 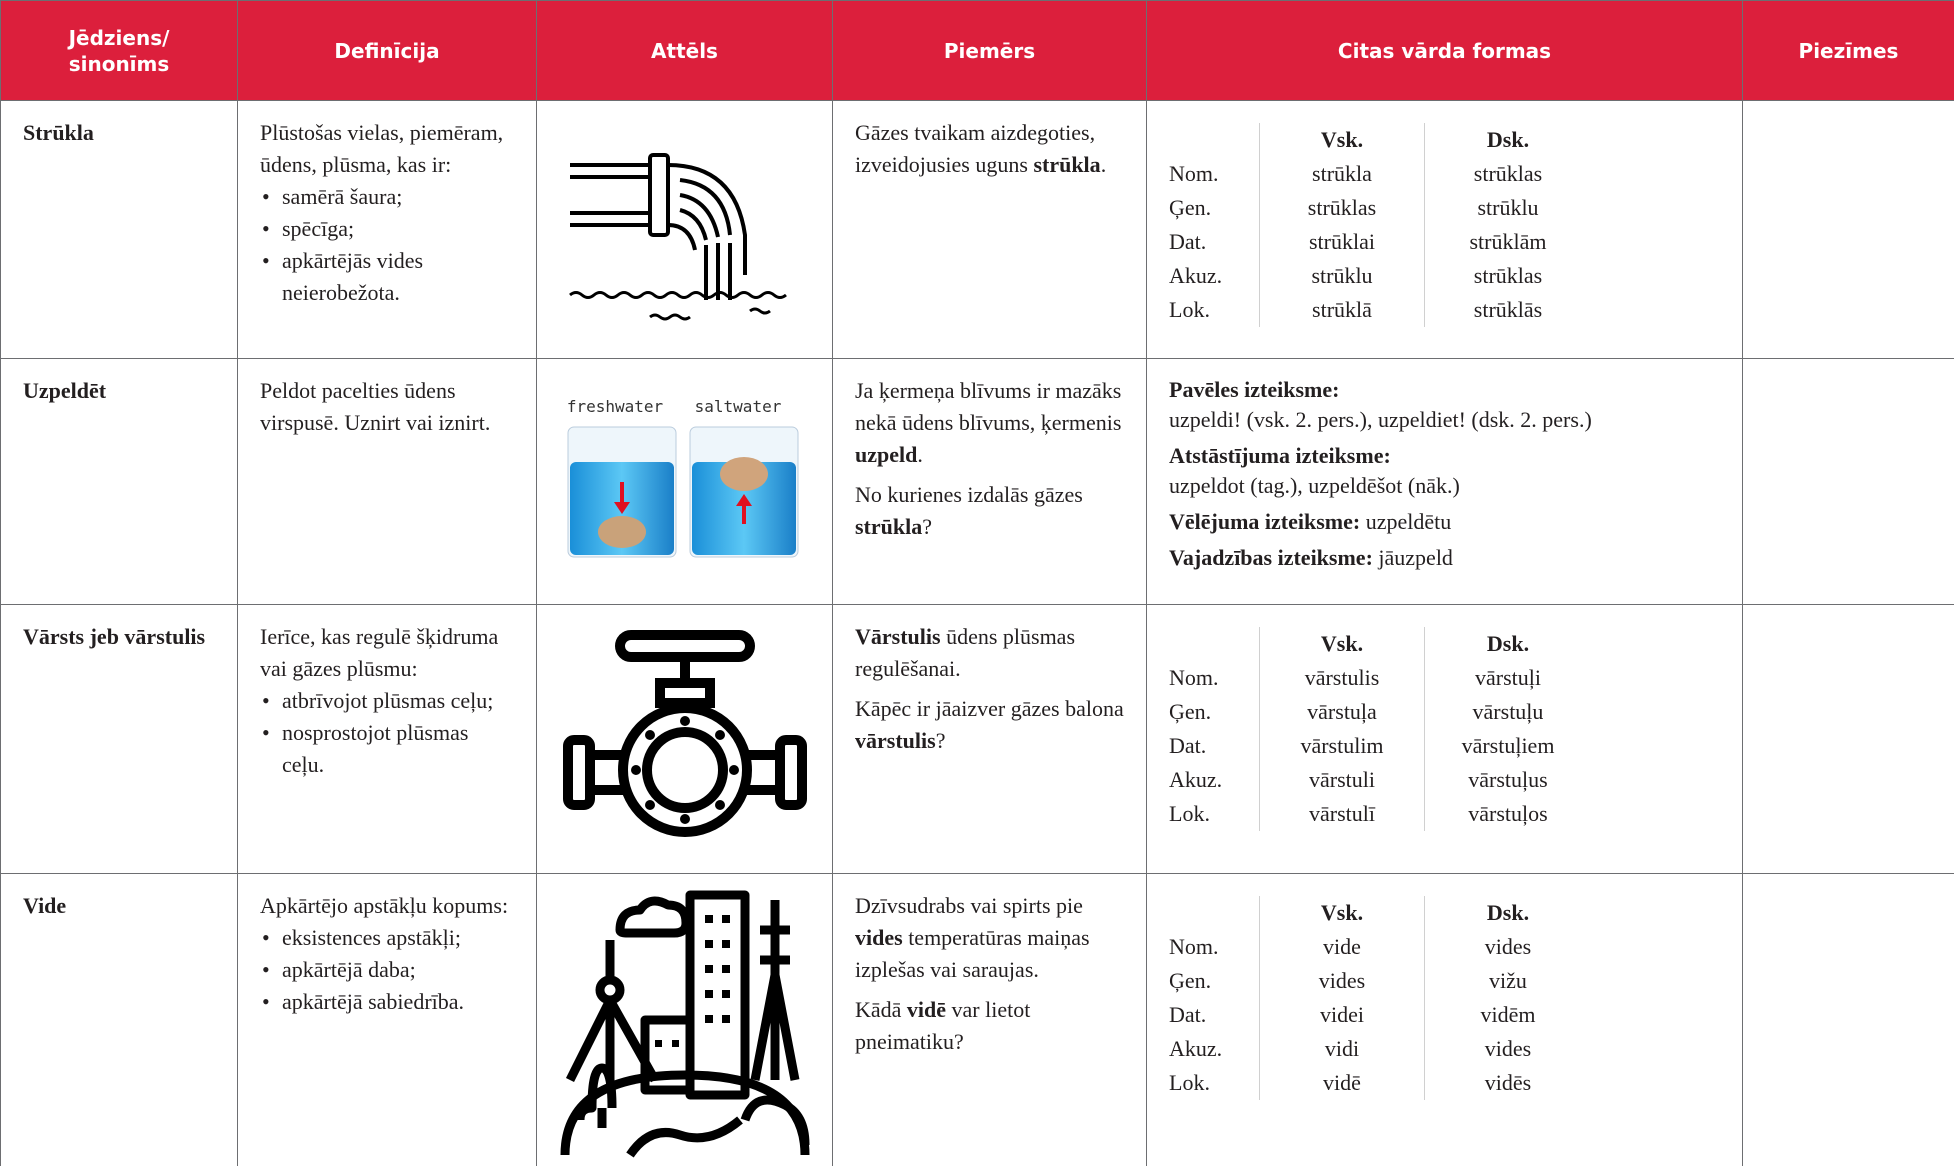 What do you see at coordinates (1341, 644) in the screenshot?
I see `forms-column-header: Vsk.` at bounding box center [1341, 644].